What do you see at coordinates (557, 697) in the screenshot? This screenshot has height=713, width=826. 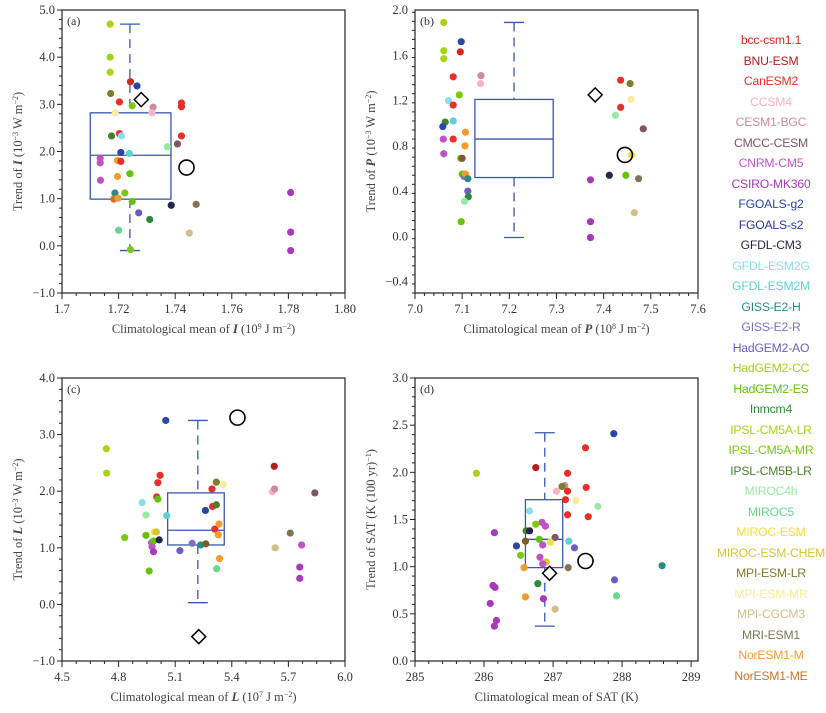 I see `label-part: Climatological mean of SAT (K)` at bounding box center [557, 697].